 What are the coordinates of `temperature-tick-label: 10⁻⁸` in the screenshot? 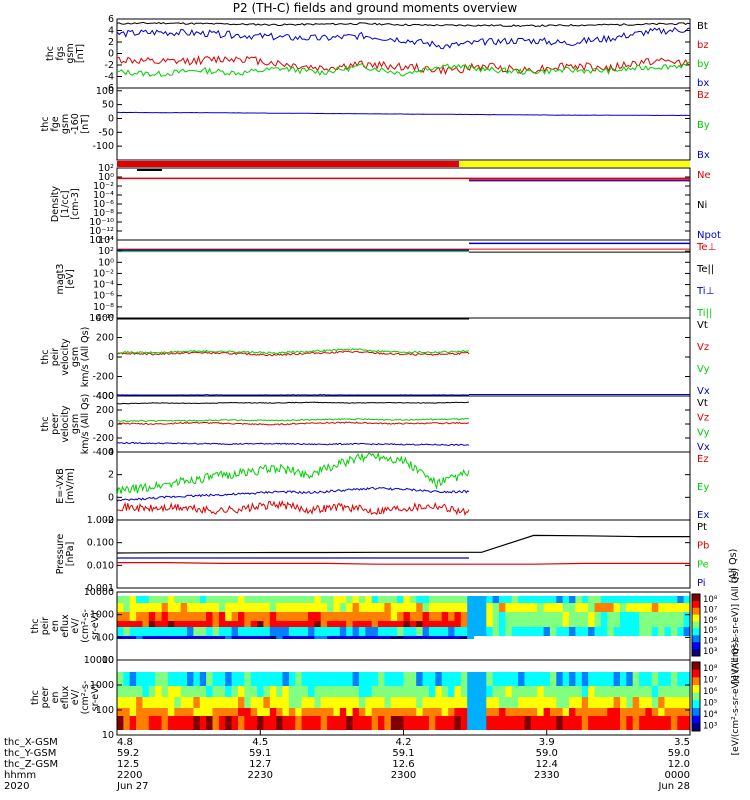 It's located at (103, 307).